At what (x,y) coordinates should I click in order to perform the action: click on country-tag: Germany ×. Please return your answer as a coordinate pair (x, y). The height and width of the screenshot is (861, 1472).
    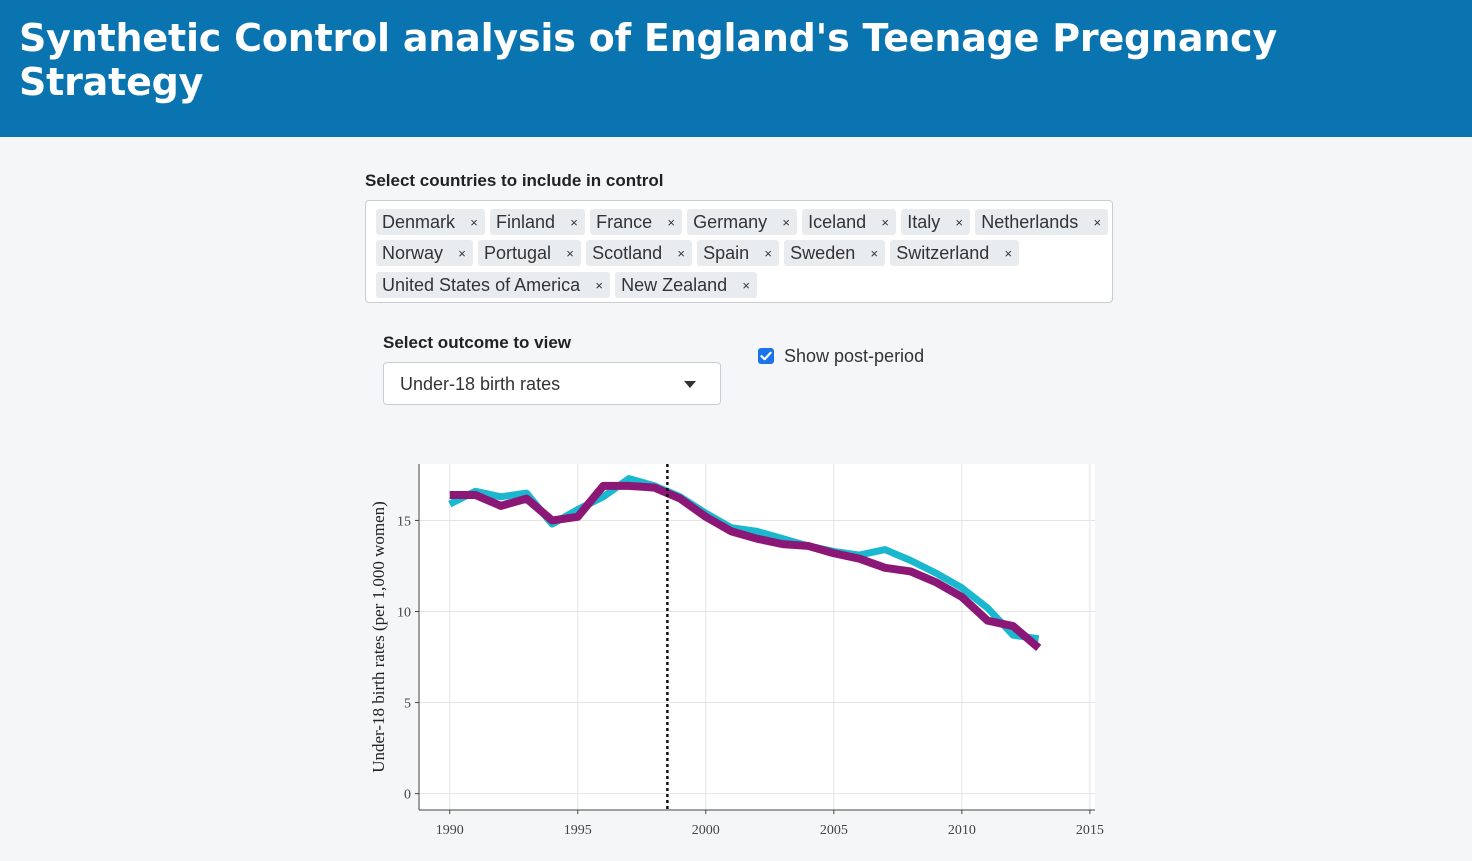
    Looking at the image, I should click on (742, 222).